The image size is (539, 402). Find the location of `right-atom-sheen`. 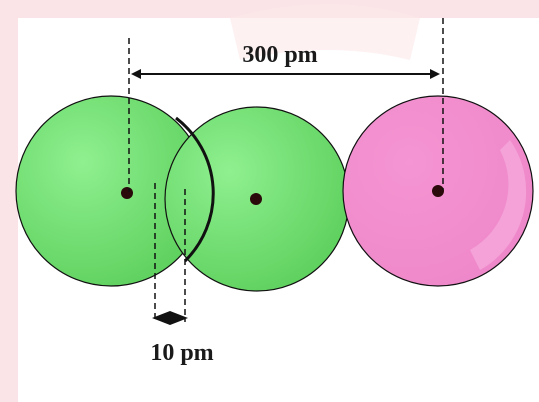

right-atom-sheen is located at coordinates (498, 205).